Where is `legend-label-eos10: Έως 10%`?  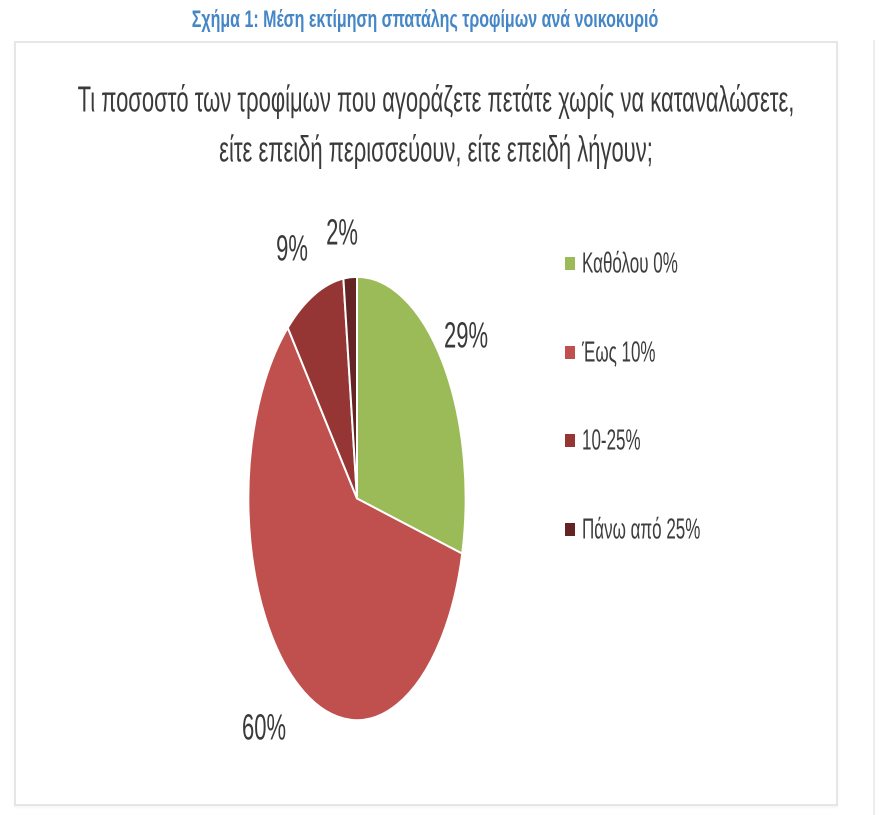 legend-label-eos10: Έως 10% is located at coordinates (619, 352).